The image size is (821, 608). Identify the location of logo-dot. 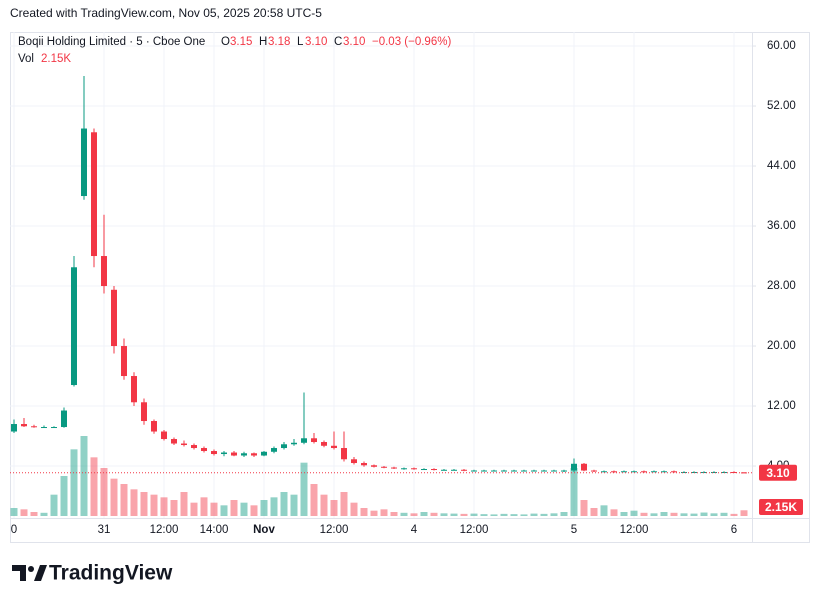
(31, 569).